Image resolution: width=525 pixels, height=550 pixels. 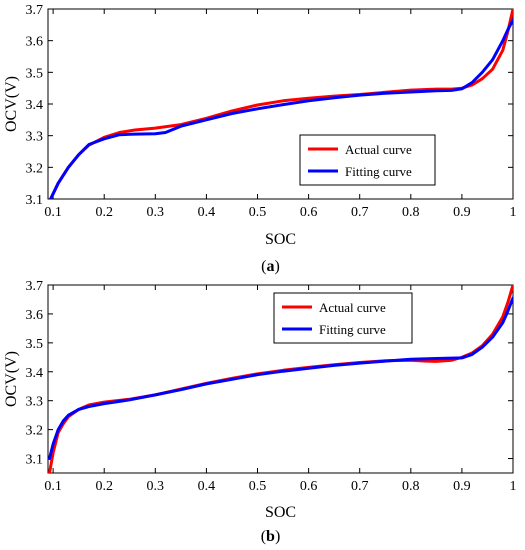 I want to click on caption-letter: b, so click(x=270, y=536).